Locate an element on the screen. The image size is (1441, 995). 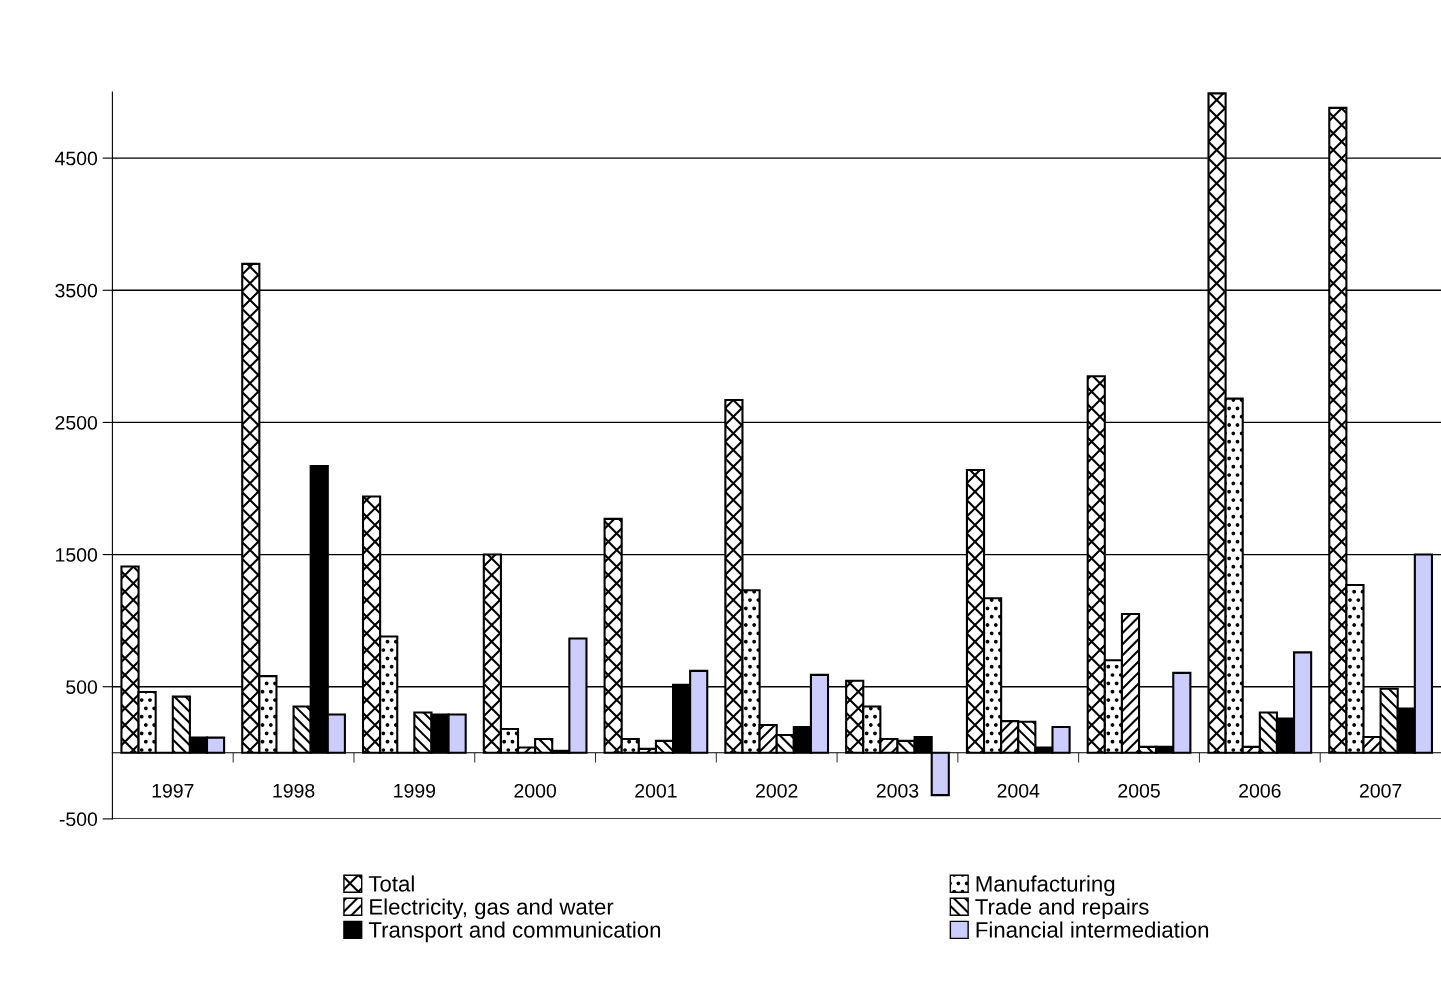
x-tick-label: 2006 is located at coordinates (1260, 790).